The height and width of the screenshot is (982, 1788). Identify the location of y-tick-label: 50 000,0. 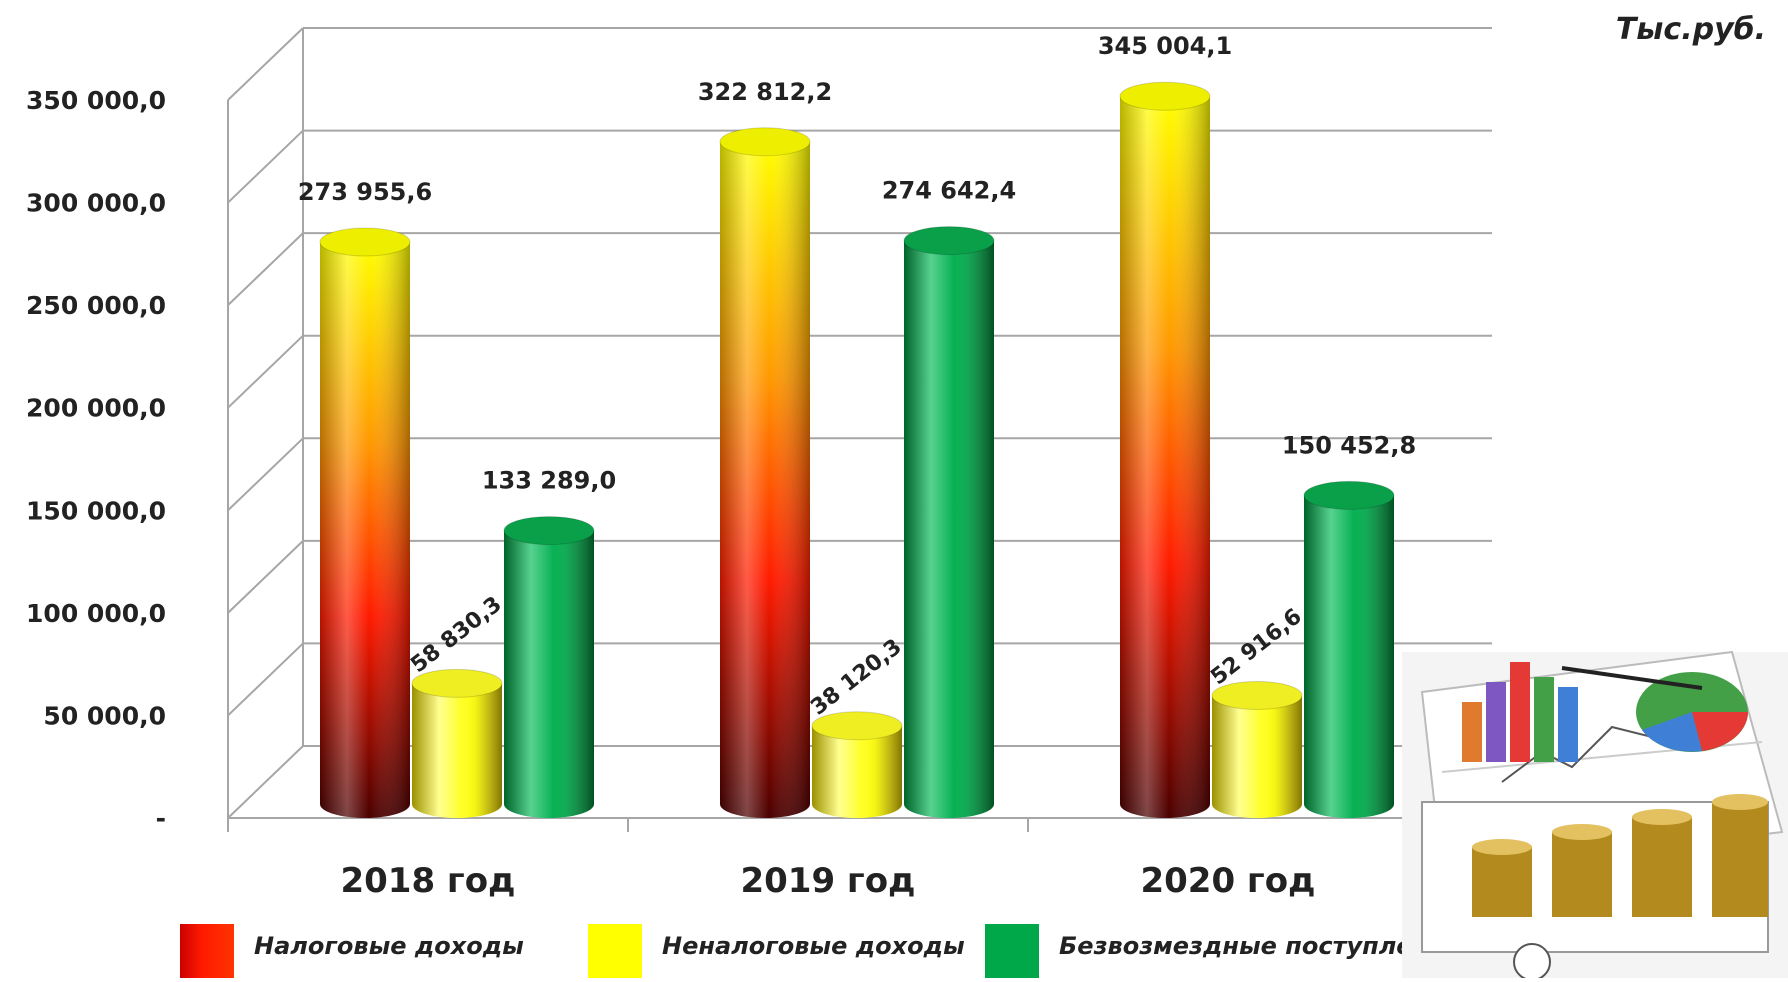
(104, 715).